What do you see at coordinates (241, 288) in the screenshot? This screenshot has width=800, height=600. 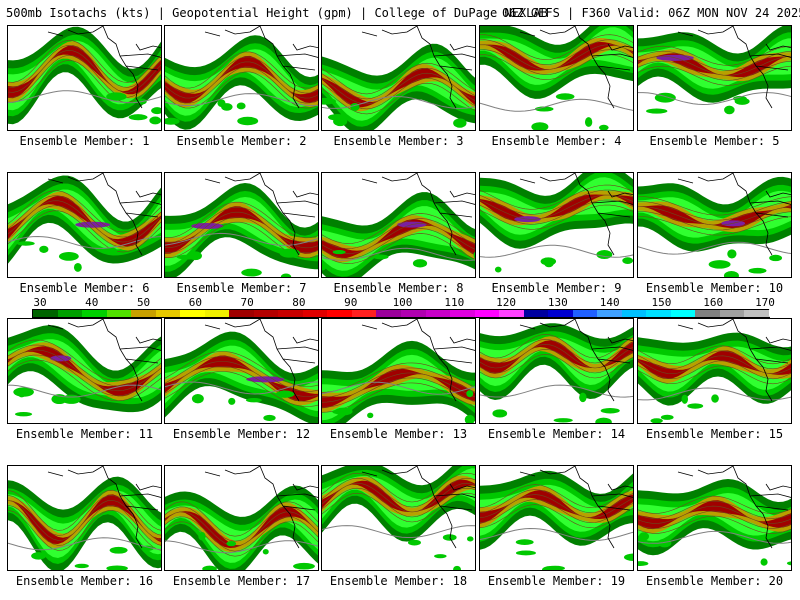 I see `member-caption: Ensemble Member: 7` at bounding box center [241, 288].